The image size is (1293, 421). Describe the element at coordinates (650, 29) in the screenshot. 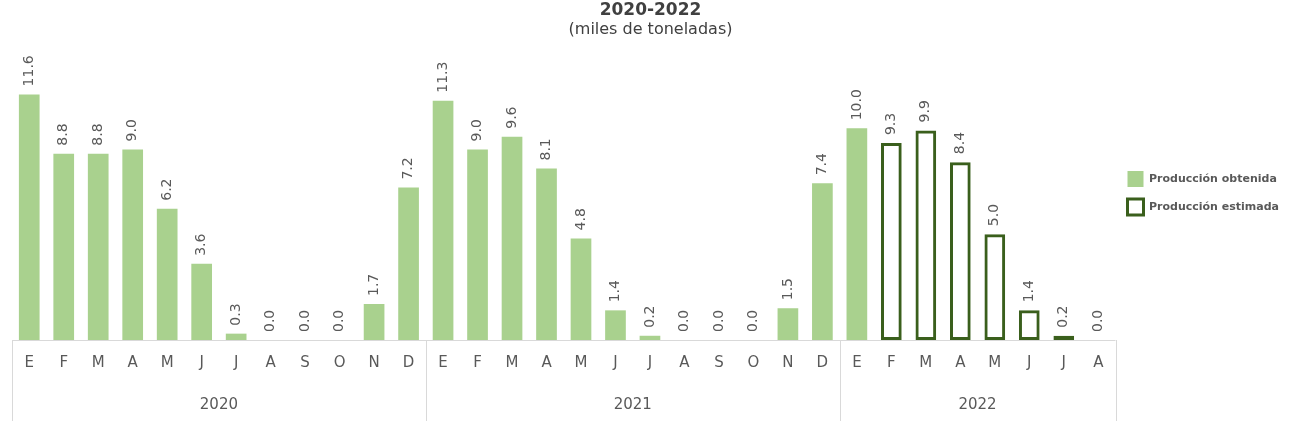

I see `chart-subtitle: (miles de toneladas)` at that location.